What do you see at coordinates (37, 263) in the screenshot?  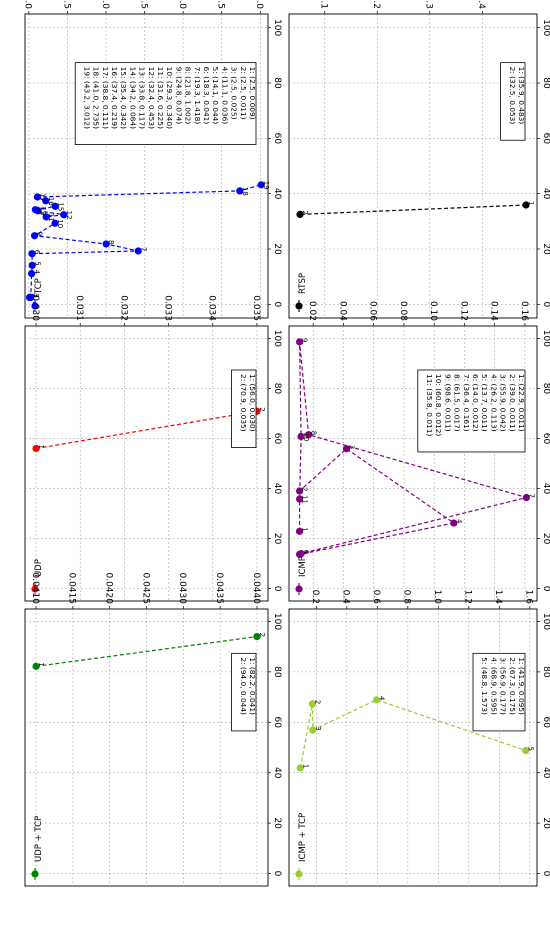 I see `point-label: 5` at bounding box center [37, 263].